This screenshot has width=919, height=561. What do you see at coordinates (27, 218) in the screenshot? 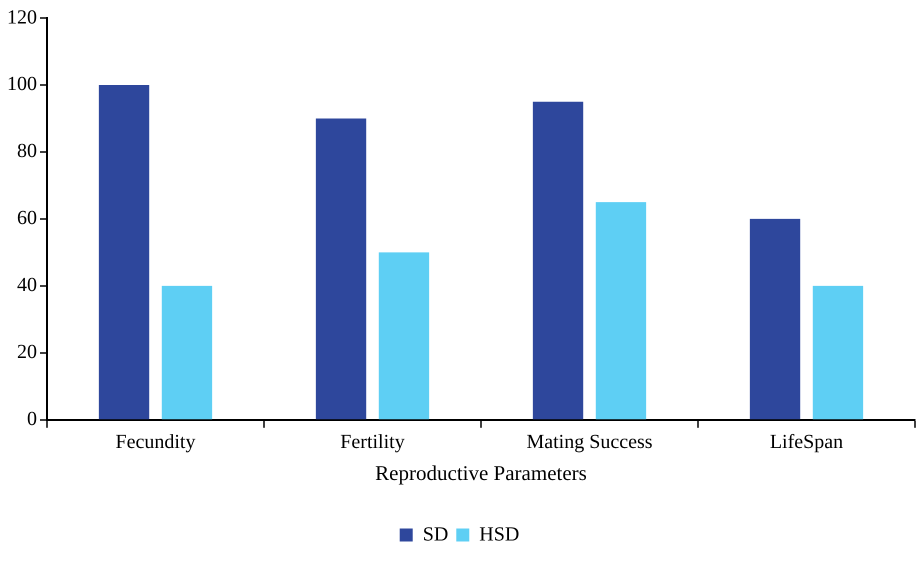
I see `y-tick-label: 60` at bounding box center [27, 218].